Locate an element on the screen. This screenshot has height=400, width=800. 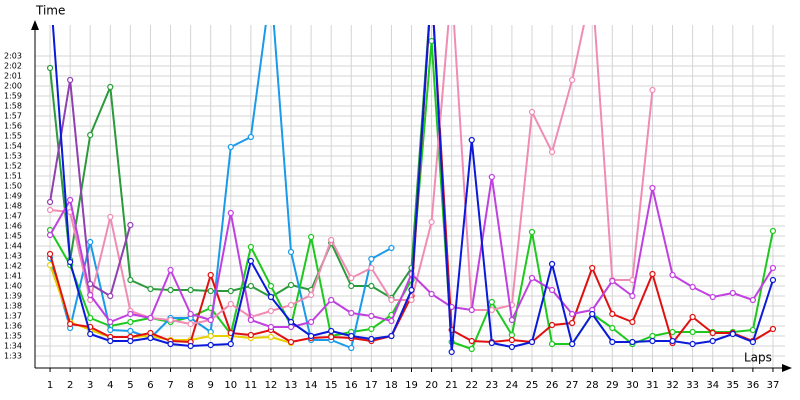
y-tick-label: 1:37 is located at coordinates (13, 316).